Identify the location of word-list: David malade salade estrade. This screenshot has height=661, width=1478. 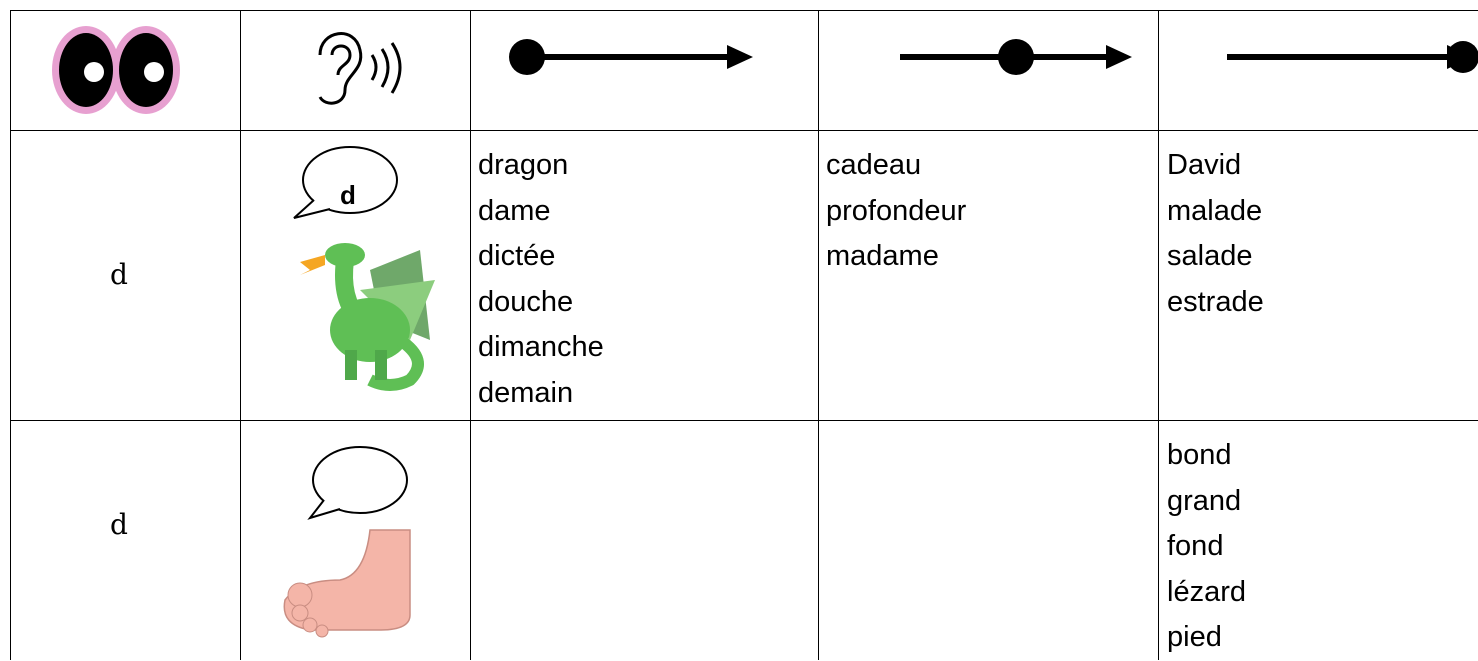
(1215, 234).